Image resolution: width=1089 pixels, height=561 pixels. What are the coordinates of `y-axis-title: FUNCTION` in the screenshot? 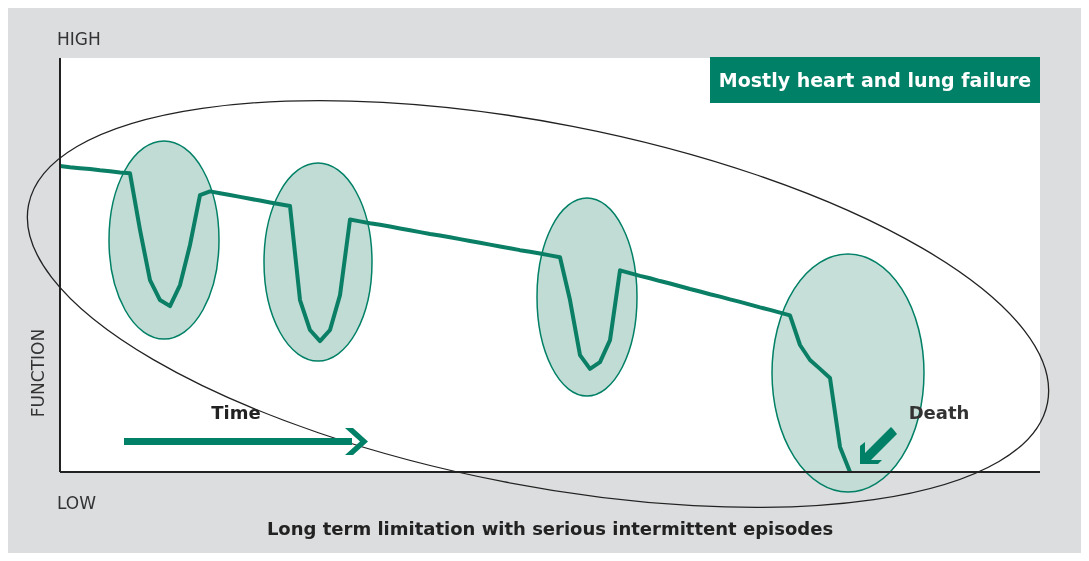 It's located at (38, 373).